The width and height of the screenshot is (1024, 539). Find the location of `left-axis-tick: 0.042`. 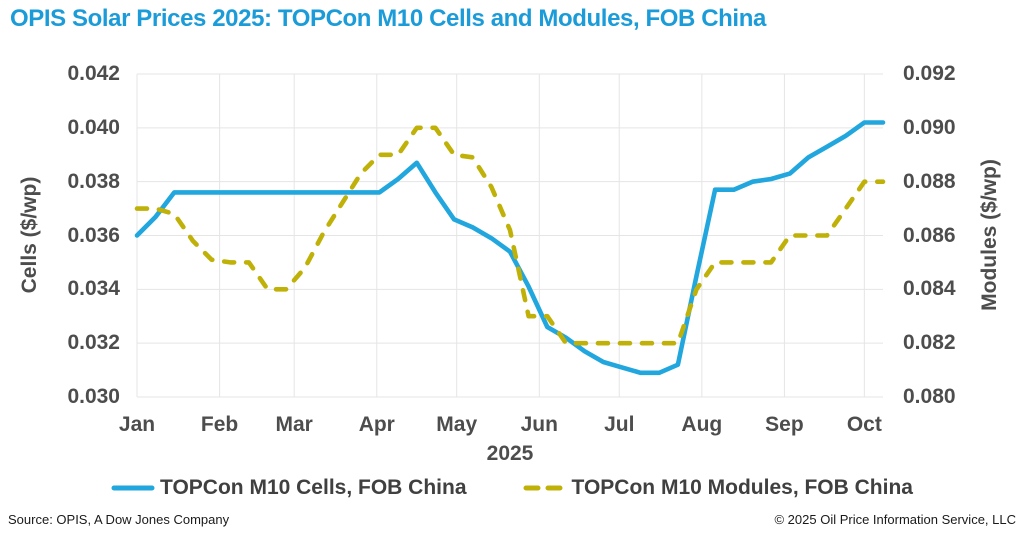

left-axis-tick: 0.042 is located at coordinates (93, 73).